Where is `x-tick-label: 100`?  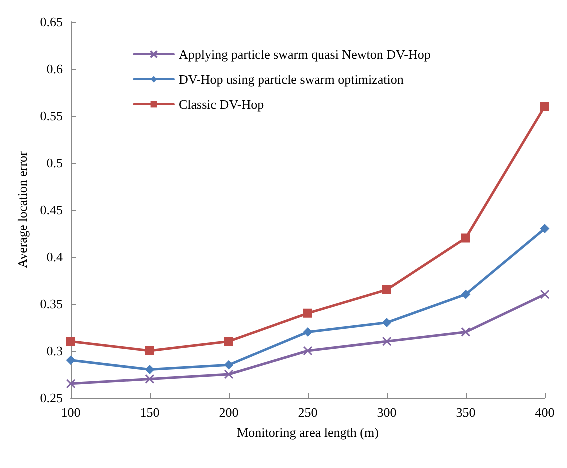 x-tick-label: 100 is located at coordinates (71, 412).